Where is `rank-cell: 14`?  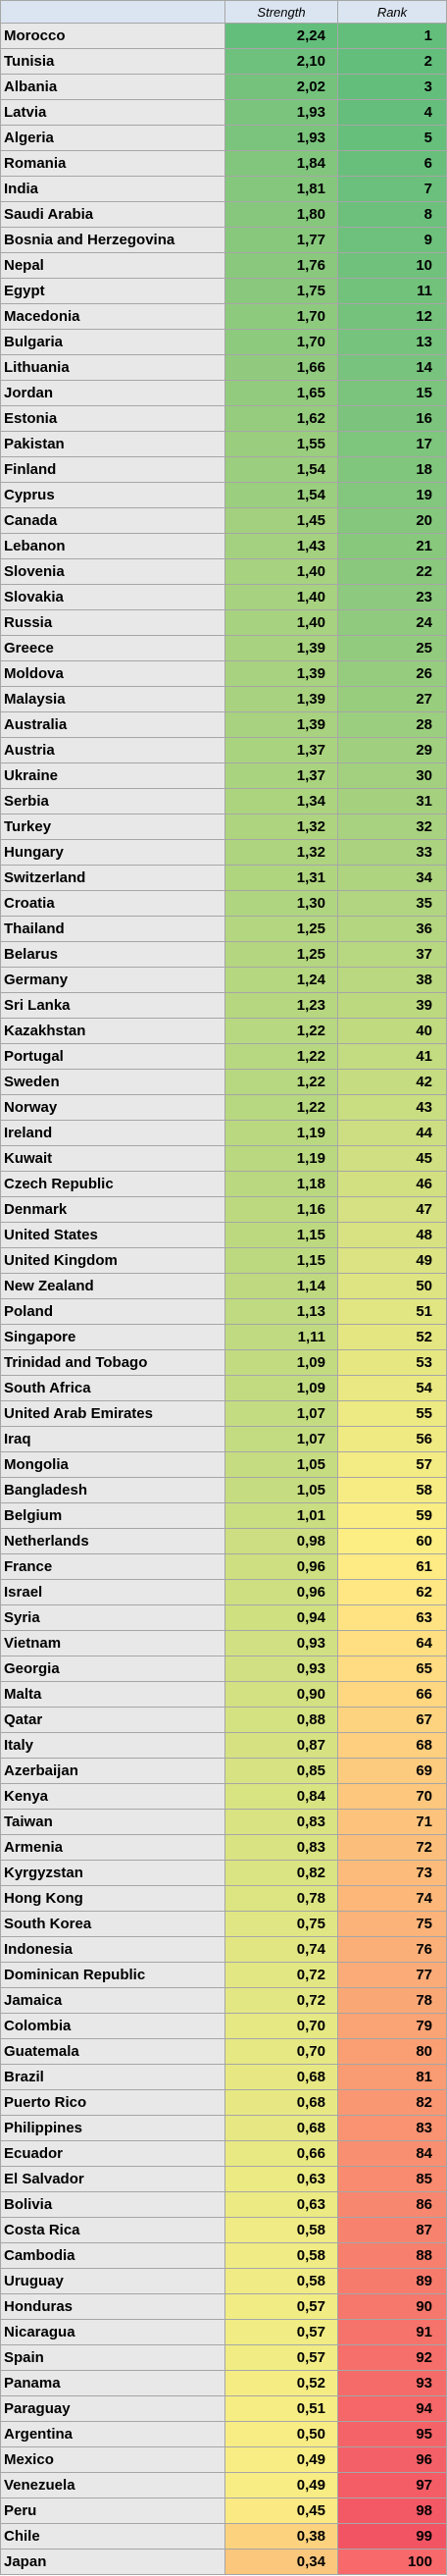
rank-cell: 14 is located at coordinates (392, 367).